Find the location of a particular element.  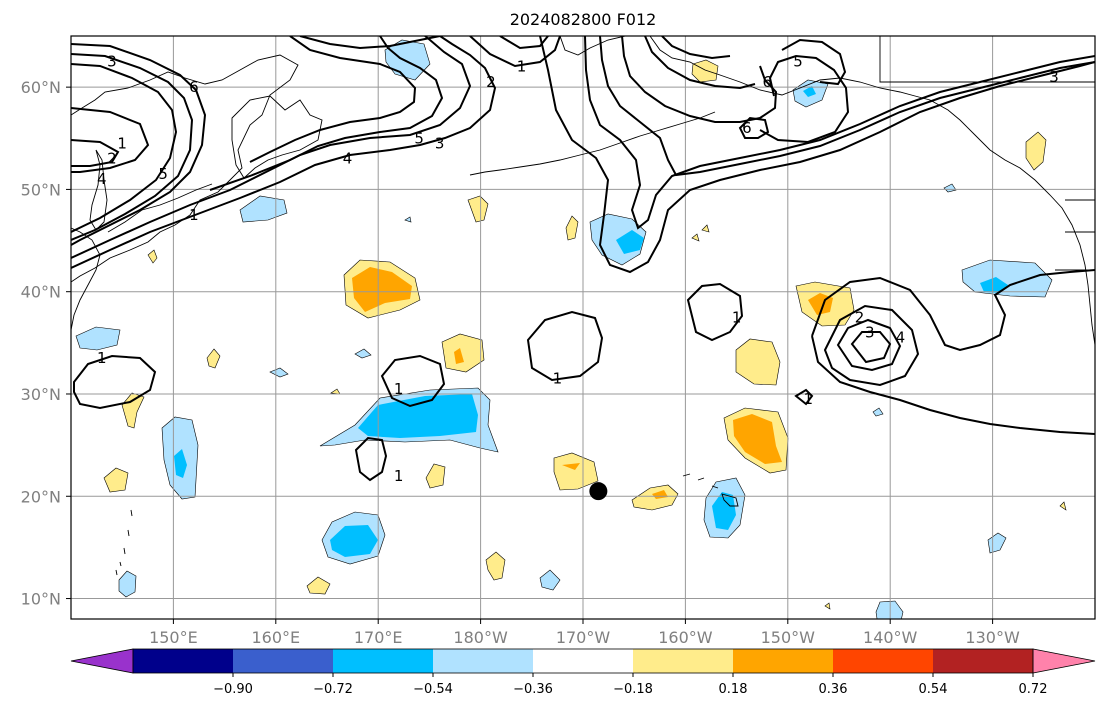

lat-tick-label: 30°N is located at coordinates (41, 394).